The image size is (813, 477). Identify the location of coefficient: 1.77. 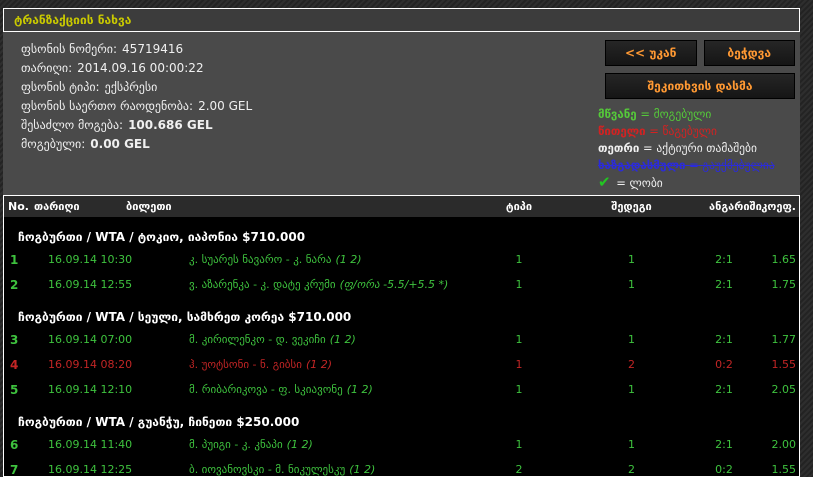
(784, 339).